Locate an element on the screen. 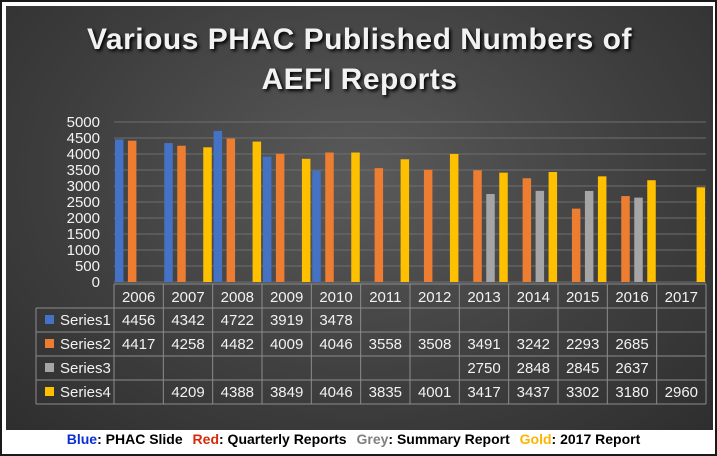 Image resolution: width=717 pixels, height=456 pixels. bar-series4-2008 is located at coordinates (257, 211).